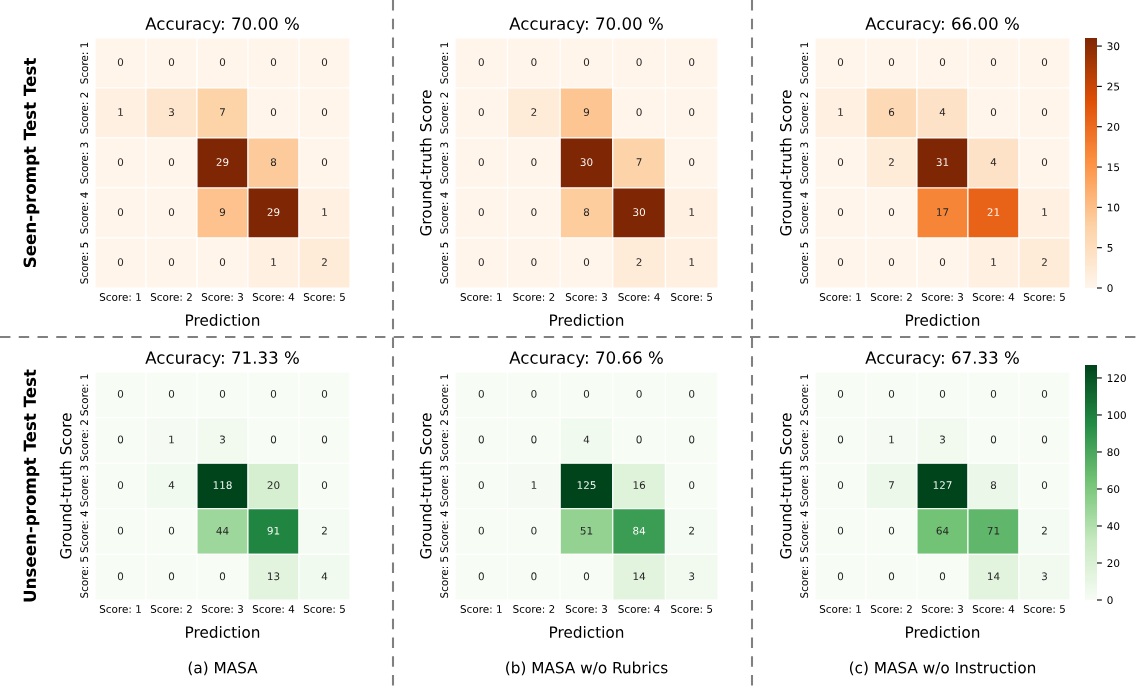 The height and width of the screenshot is (693, 1137). I want to click on color-bar-label: 80, so click(1113, 452).